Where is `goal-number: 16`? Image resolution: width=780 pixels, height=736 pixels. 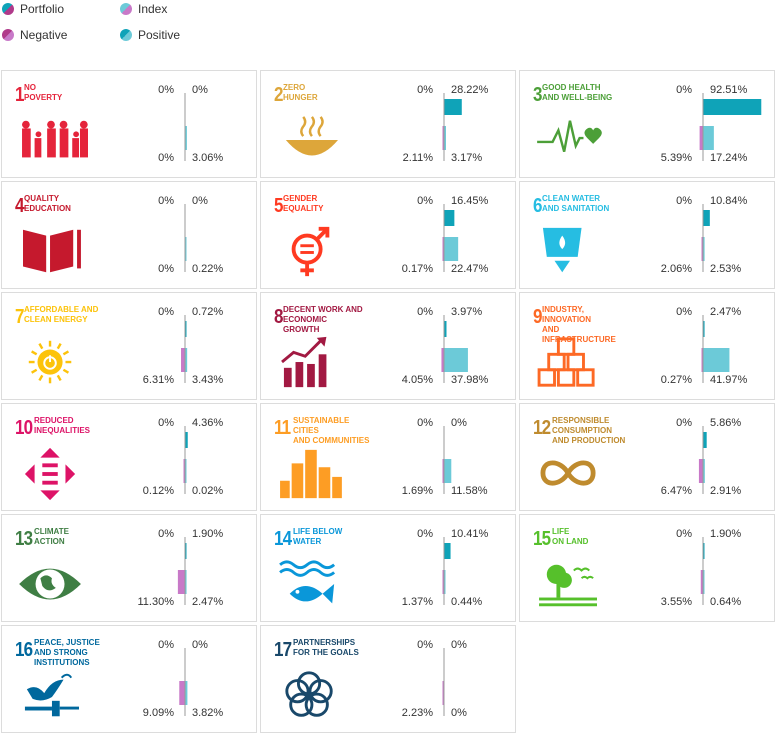
goal-number: 16 is located at coordinates (24, 650).